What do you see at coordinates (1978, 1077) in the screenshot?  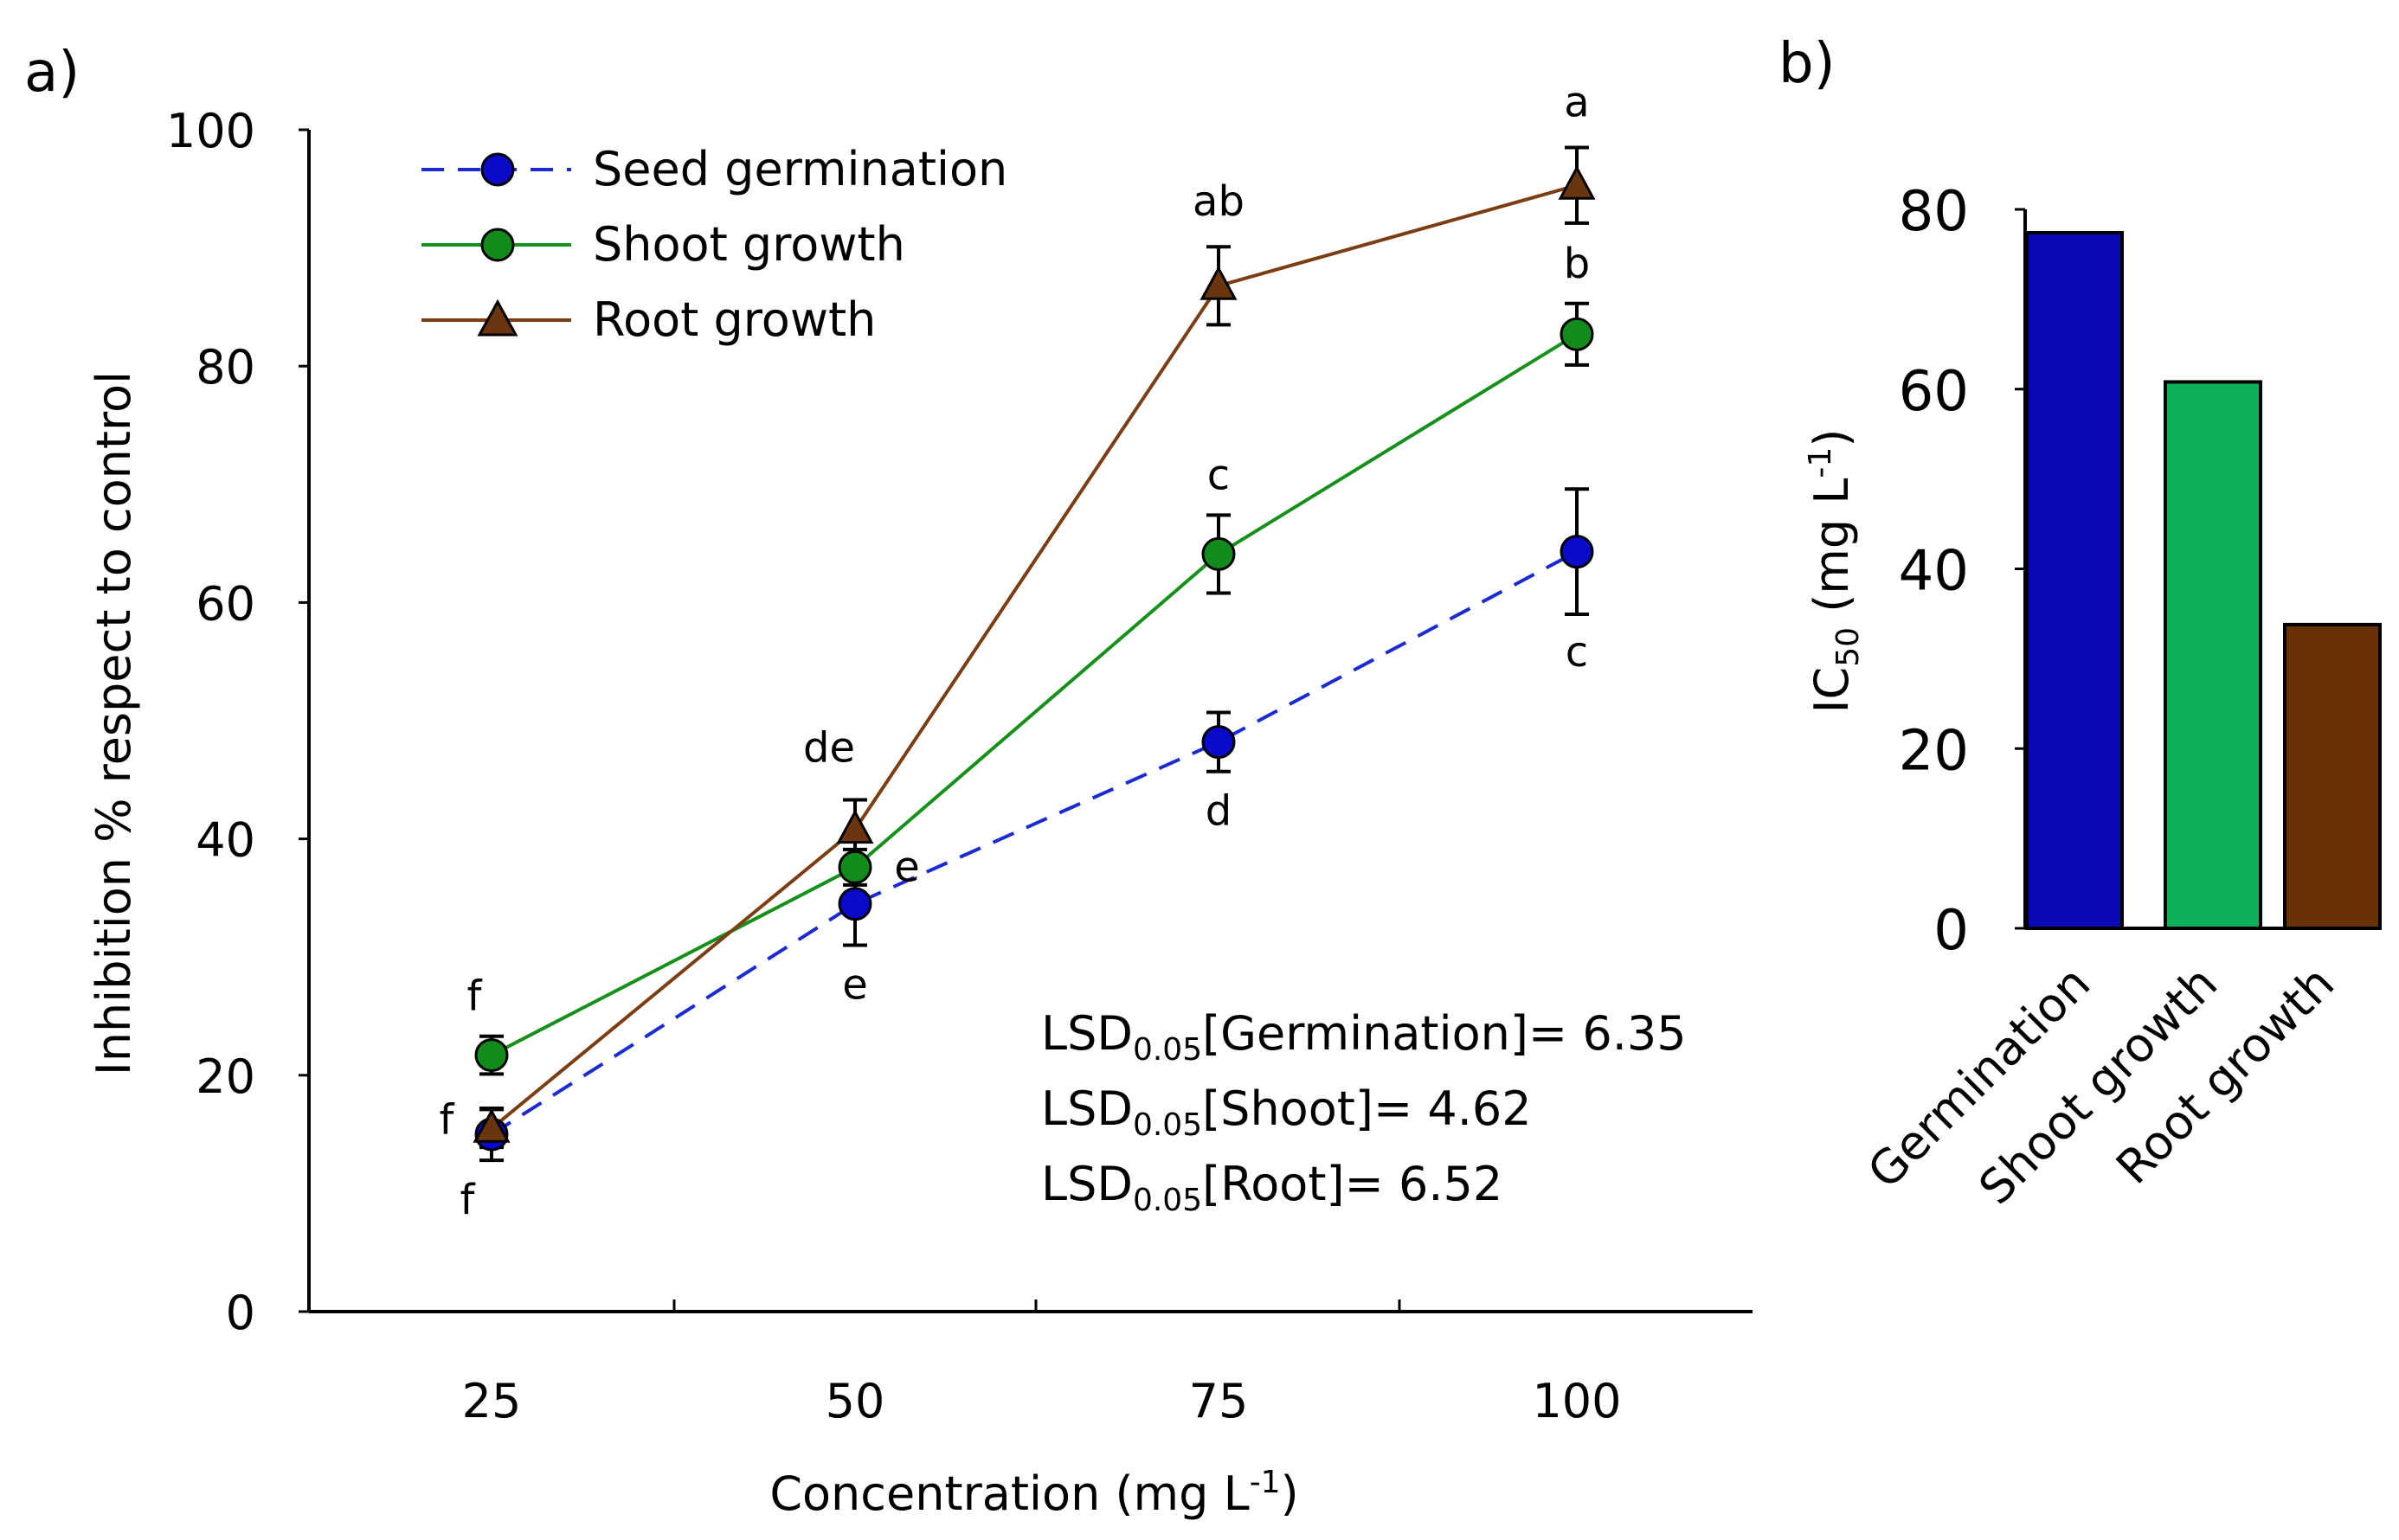 I see `category-label-germination: Germination` at bounding box center [1978, 1077].